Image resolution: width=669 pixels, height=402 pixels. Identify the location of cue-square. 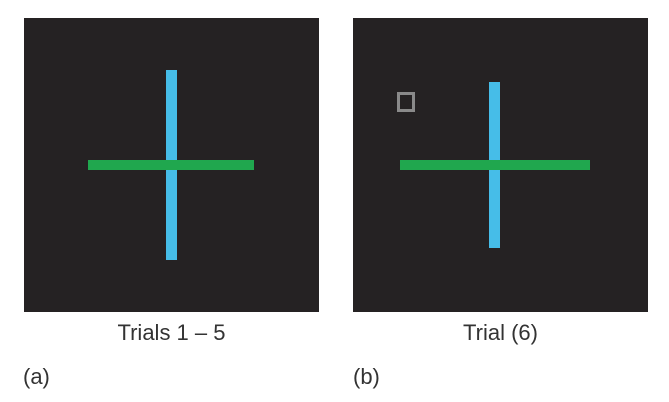
(406, 102).